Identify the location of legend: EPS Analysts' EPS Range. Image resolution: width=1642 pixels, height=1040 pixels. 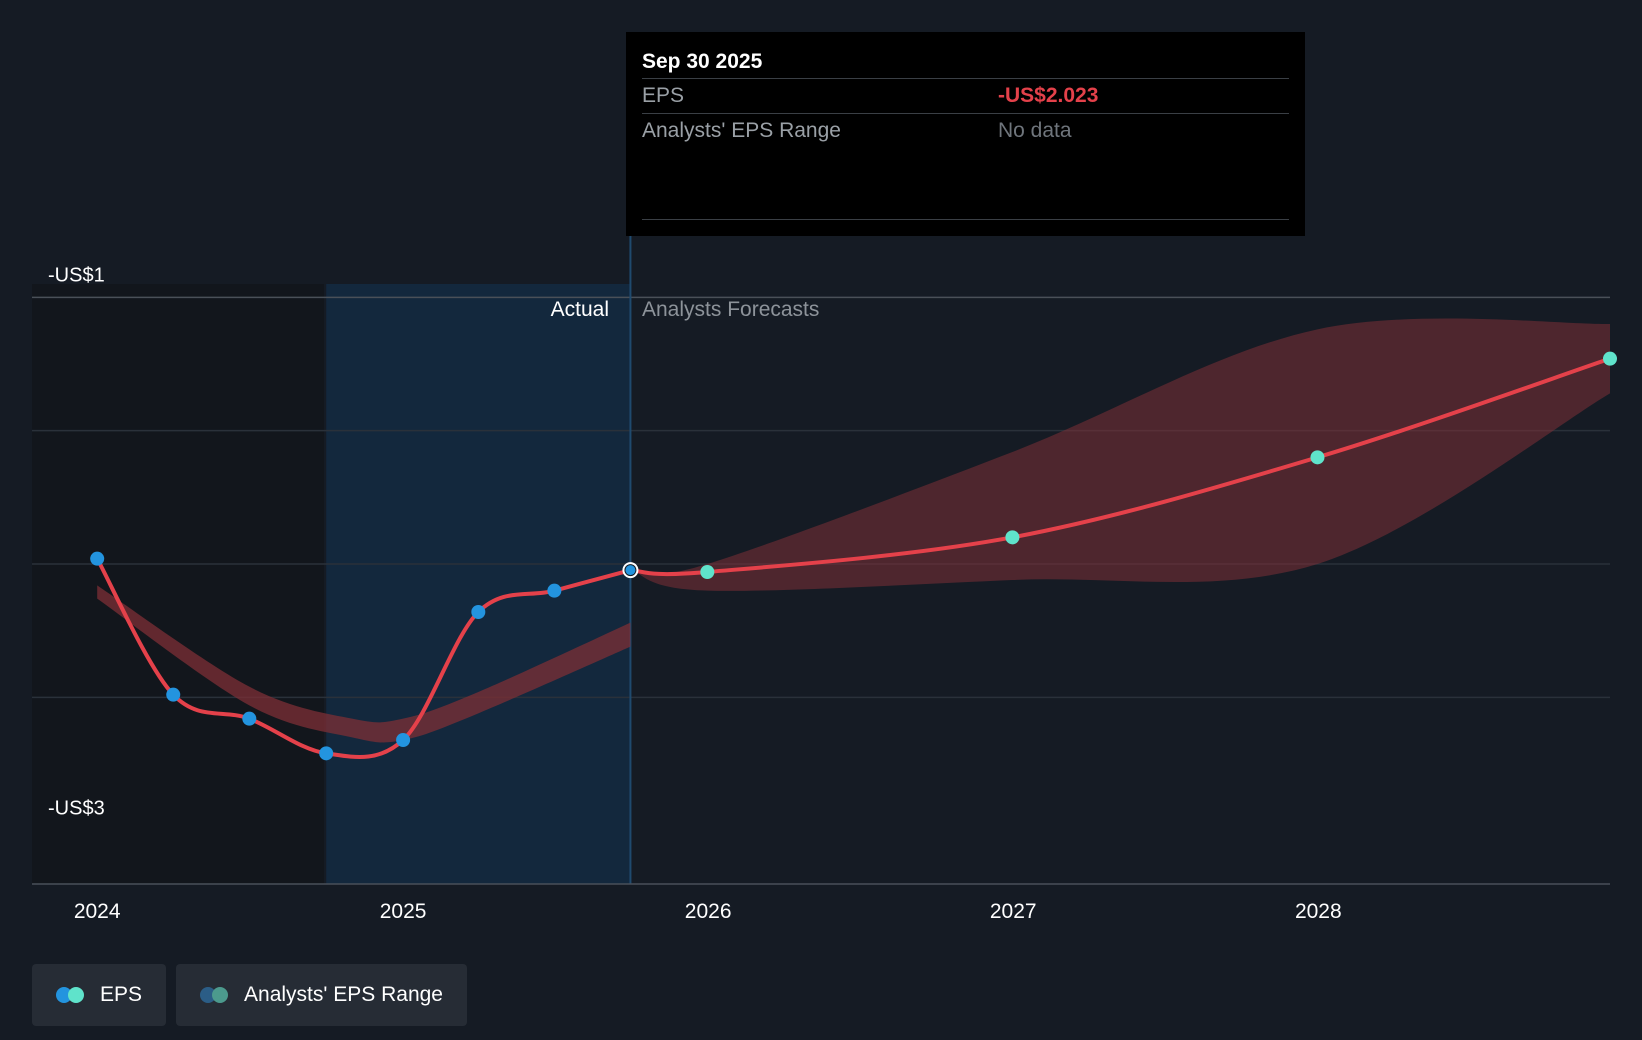
(249, 995).